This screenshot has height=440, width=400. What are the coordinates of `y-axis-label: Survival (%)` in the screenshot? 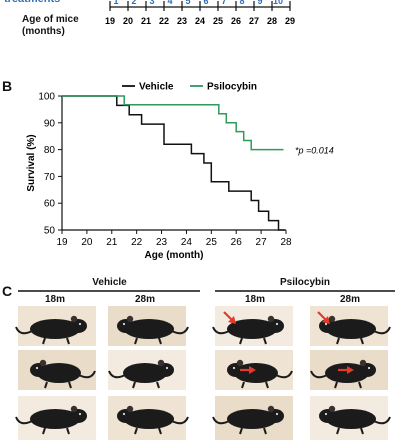 It's located at (31, 162).